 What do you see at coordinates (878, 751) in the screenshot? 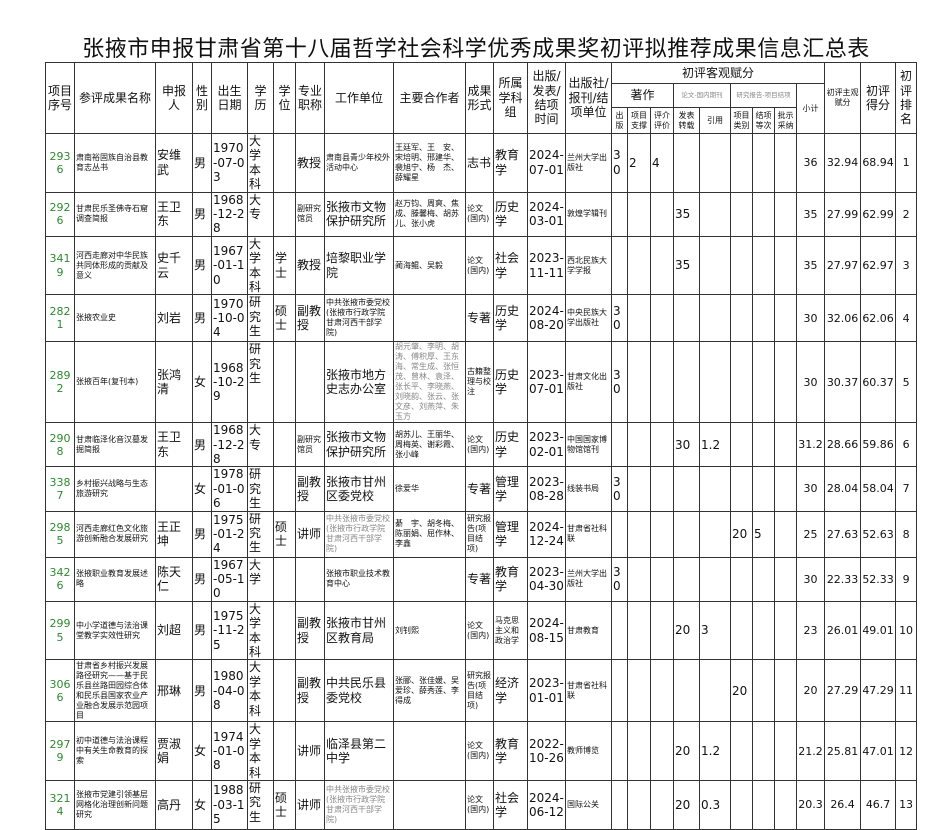
I see `cell-score: 47.01` at bounding box center [878, 751].